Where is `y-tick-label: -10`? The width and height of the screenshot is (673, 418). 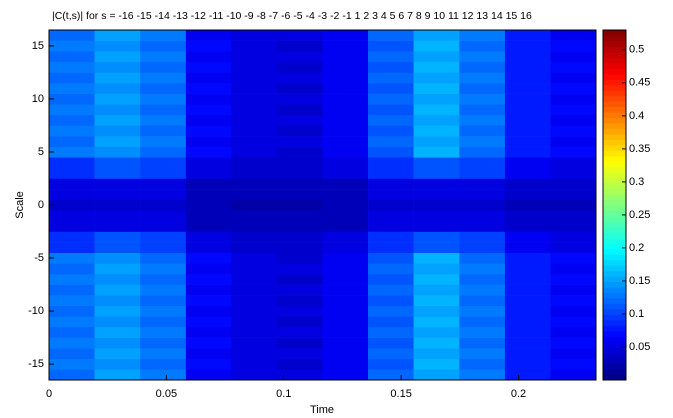 y-tick-label: -10 is located at coordinates (36, 311).